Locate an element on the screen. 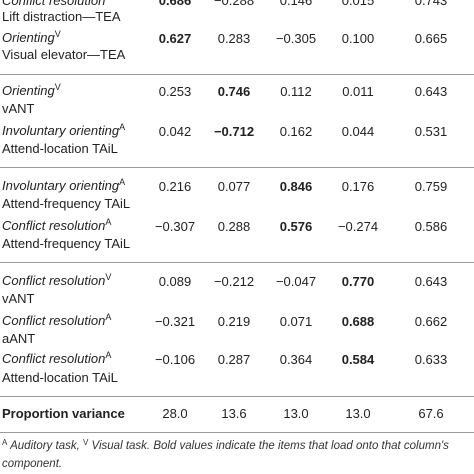 The height and width of the screenshot is (474, 474). communality-cell: 0.531 is located at coordinates (431, 131).